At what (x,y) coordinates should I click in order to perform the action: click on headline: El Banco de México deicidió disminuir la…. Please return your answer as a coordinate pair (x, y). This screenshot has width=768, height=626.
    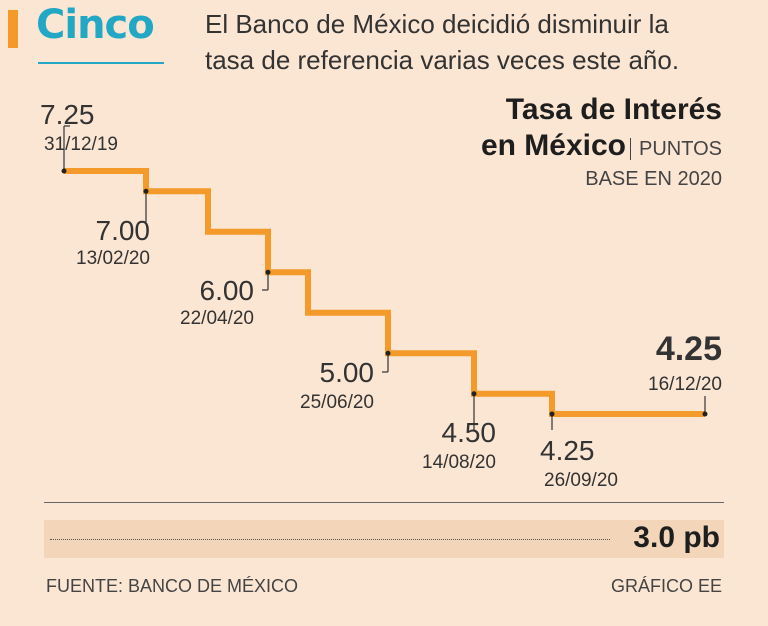
    Looking at the image, I should click on (442, 42).